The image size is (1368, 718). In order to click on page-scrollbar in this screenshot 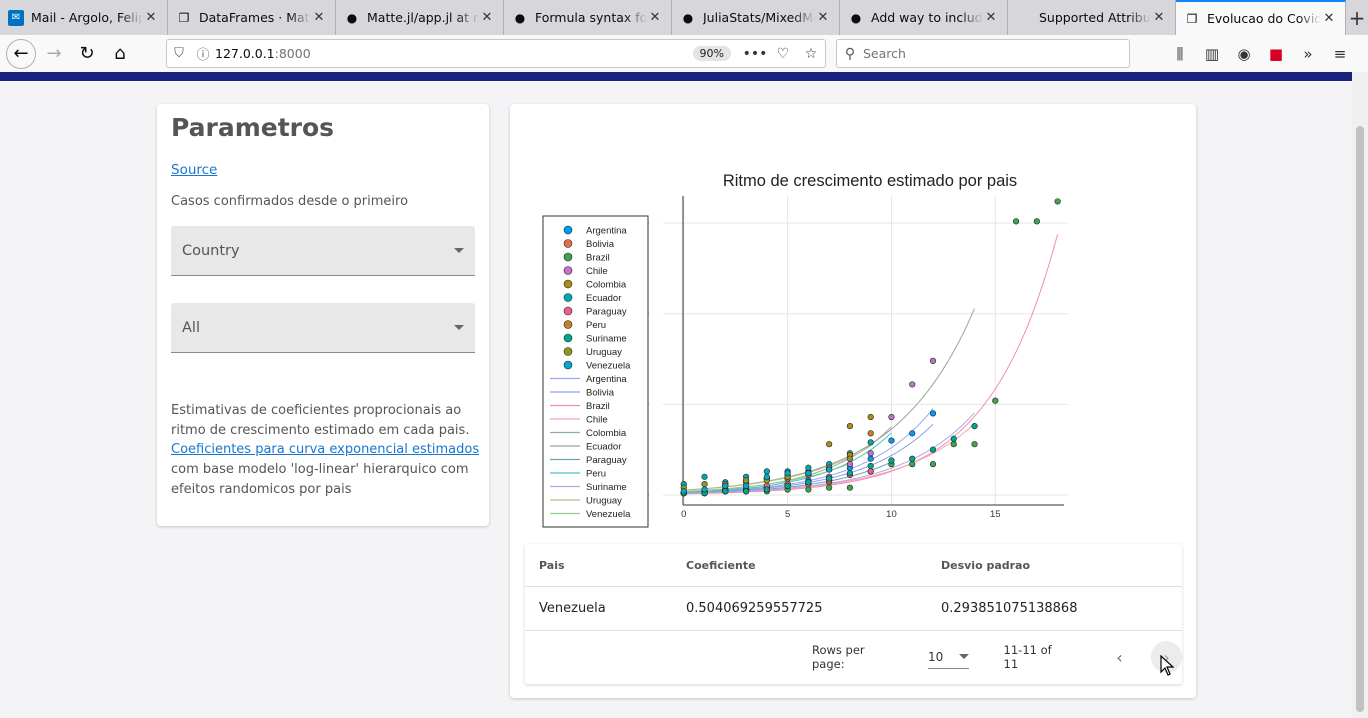, I will do `click(1360, 395)`.